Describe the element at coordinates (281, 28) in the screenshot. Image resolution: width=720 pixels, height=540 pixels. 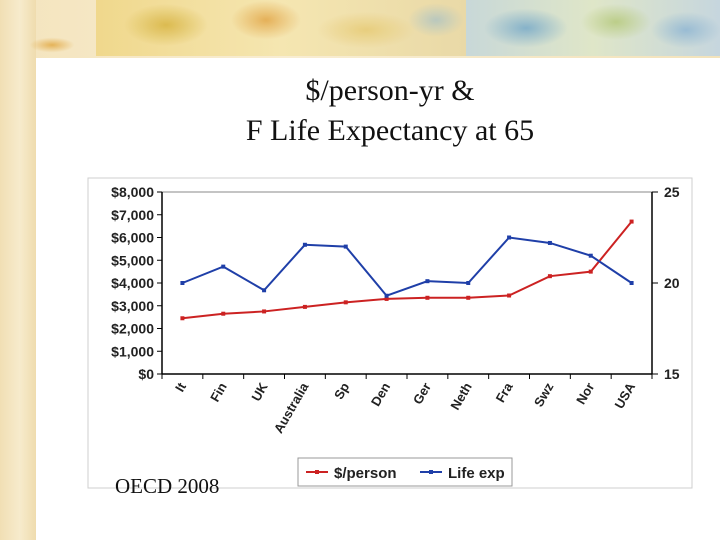
I see `decorative-leaf-banner` at that location.